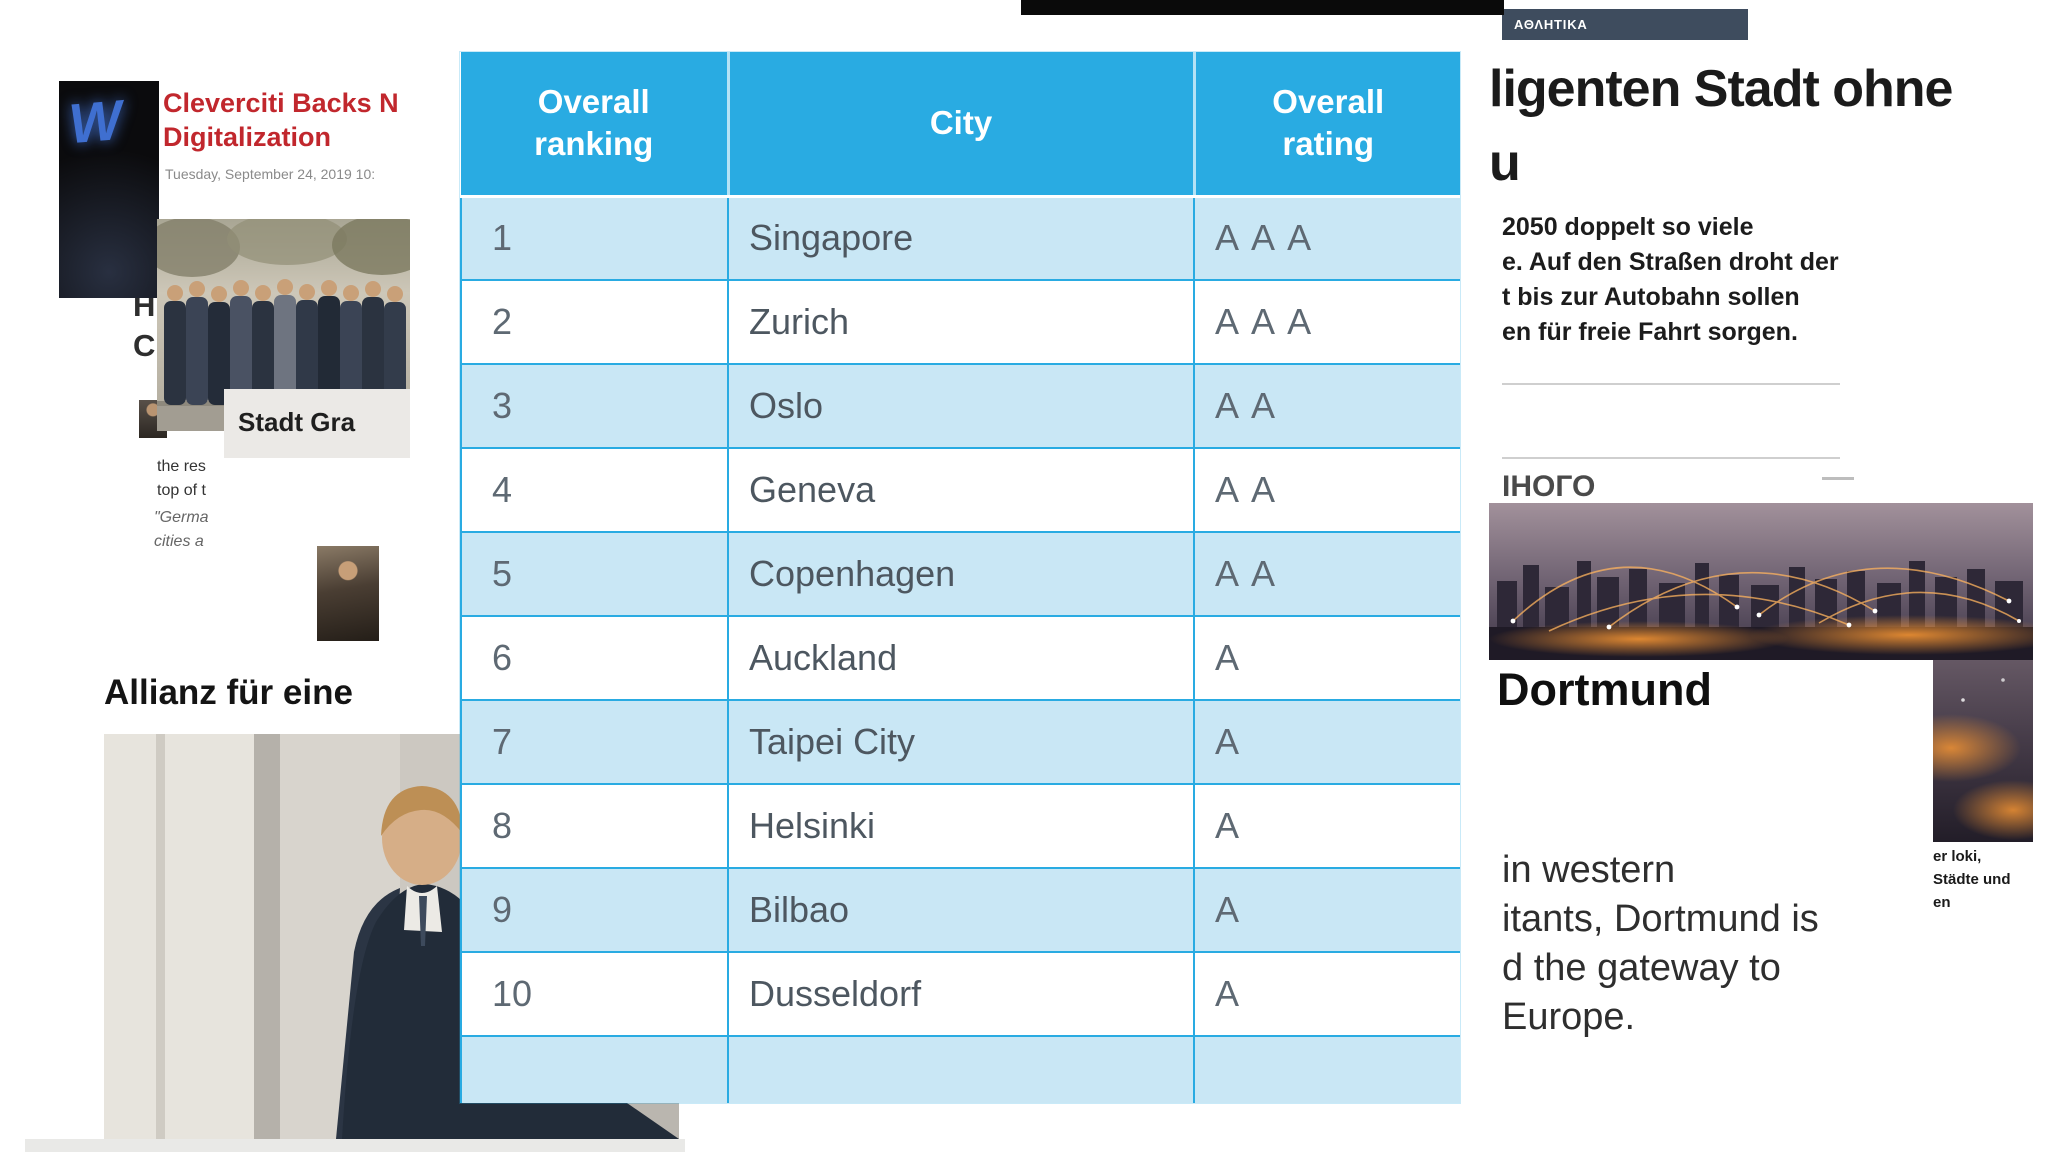 The height and width of the screenshot is (1152, 2048). I want to click on dortmund-body-line1: in western, so click(1589, 870).